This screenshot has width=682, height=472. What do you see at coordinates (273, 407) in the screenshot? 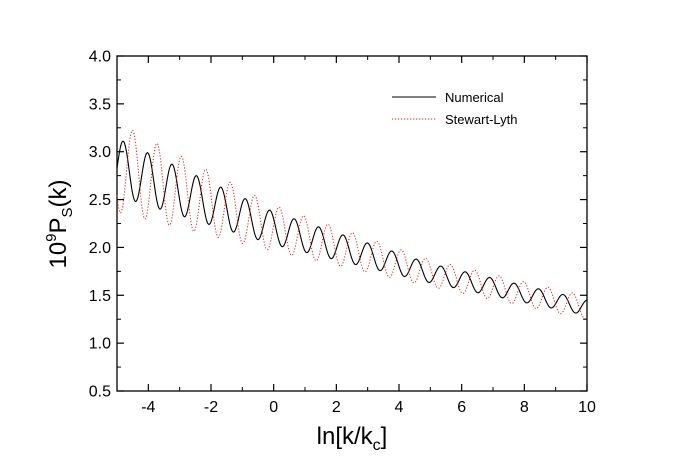
I see `x-tick-label: 0` at bounding box center [273, 407].